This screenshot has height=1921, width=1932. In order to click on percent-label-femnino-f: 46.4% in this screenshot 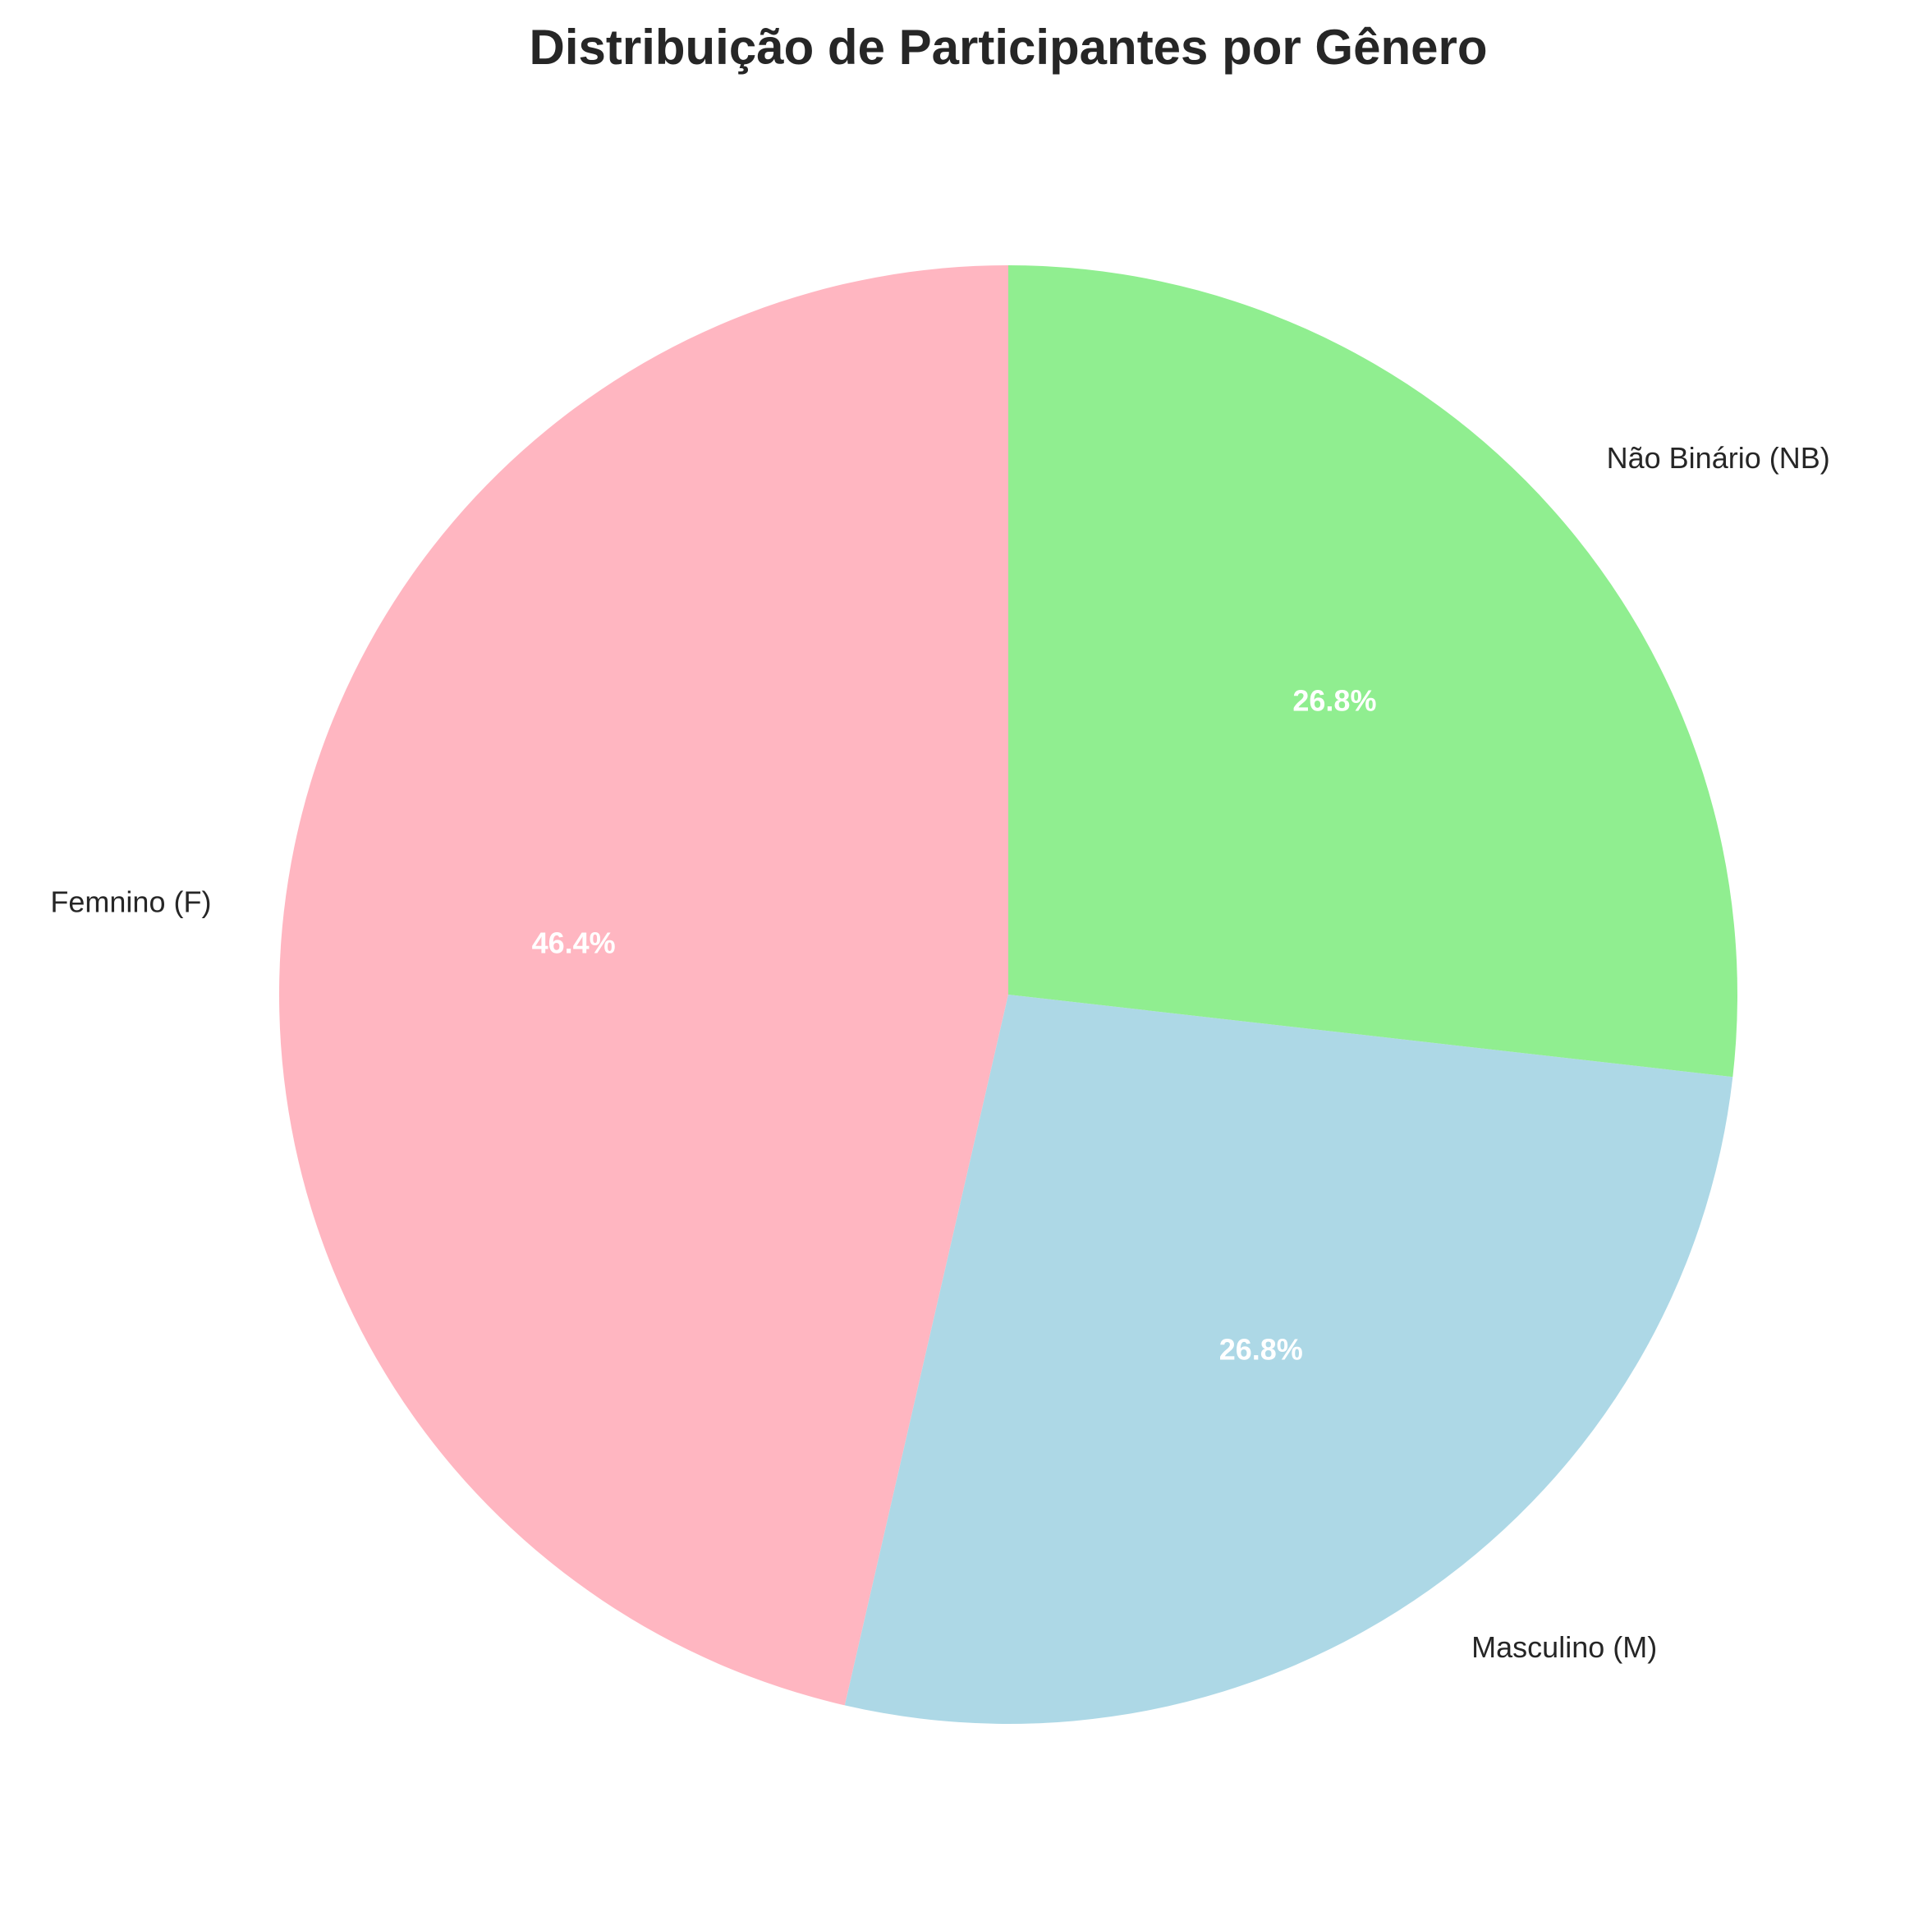, I will do `click(574, 943)`.